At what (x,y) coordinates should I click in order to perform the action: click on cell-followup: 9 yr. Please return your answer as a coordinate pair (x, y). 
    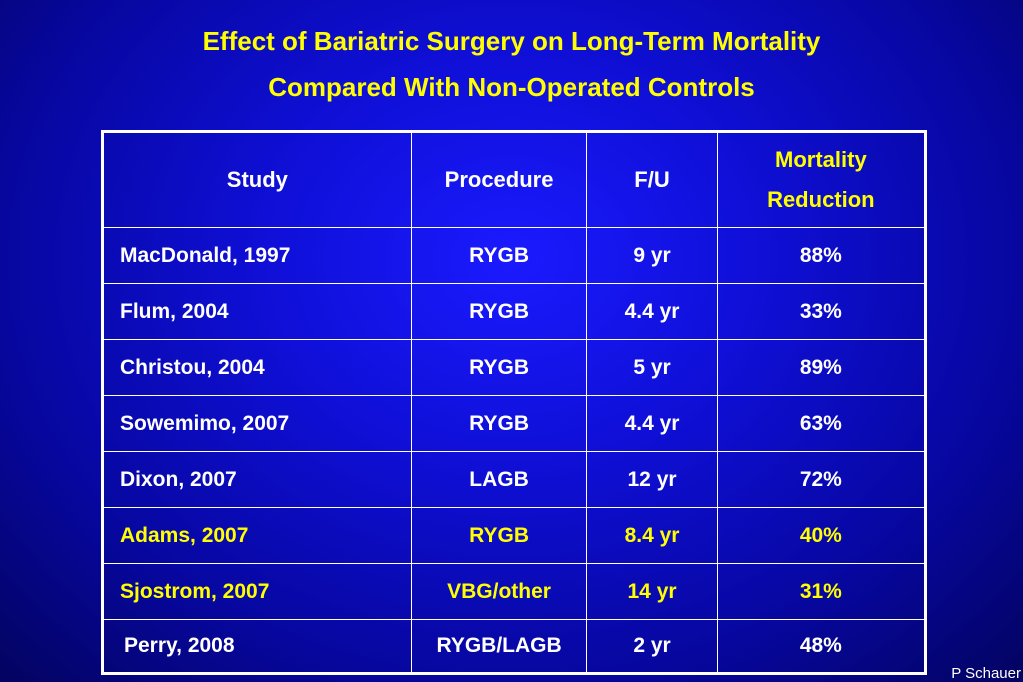
    Looking at the image, I should click on (652, 255).